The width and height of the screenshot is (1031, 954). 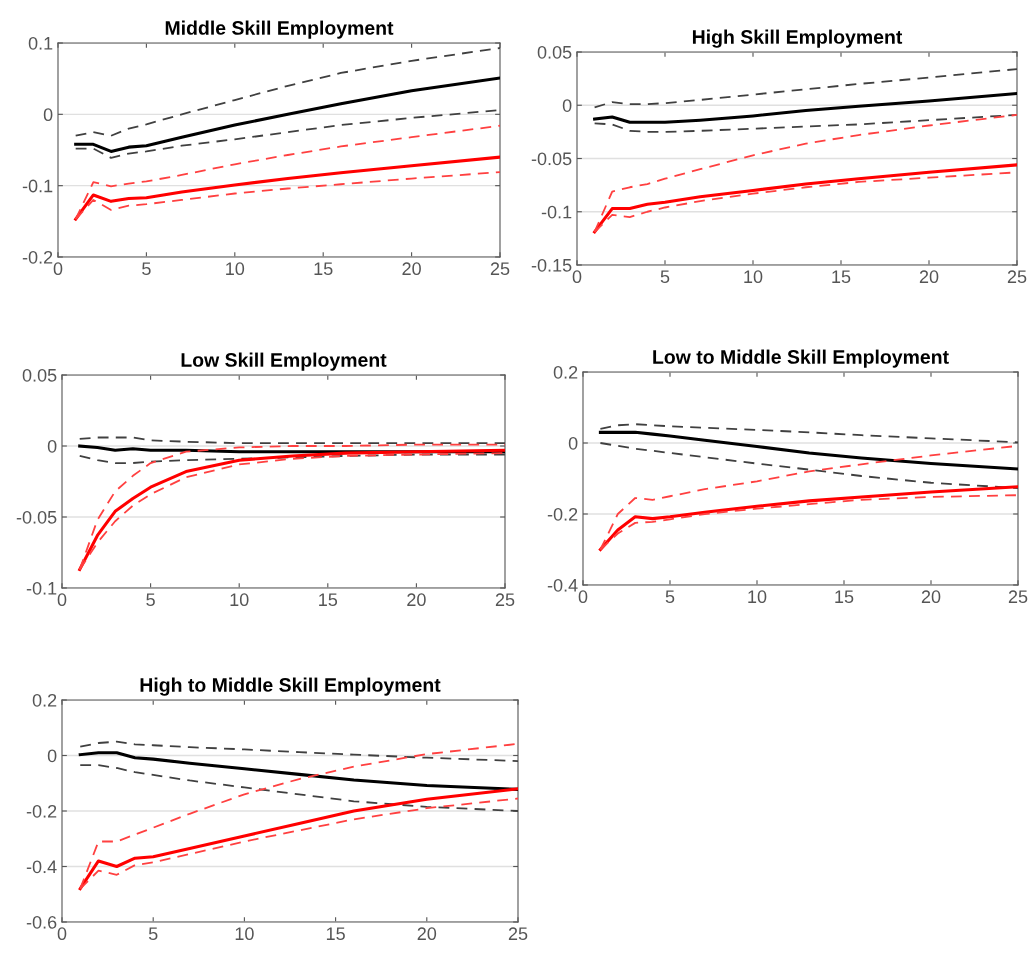 I want to click on y-tick-label: 0.1, so click(x=40, y=43).